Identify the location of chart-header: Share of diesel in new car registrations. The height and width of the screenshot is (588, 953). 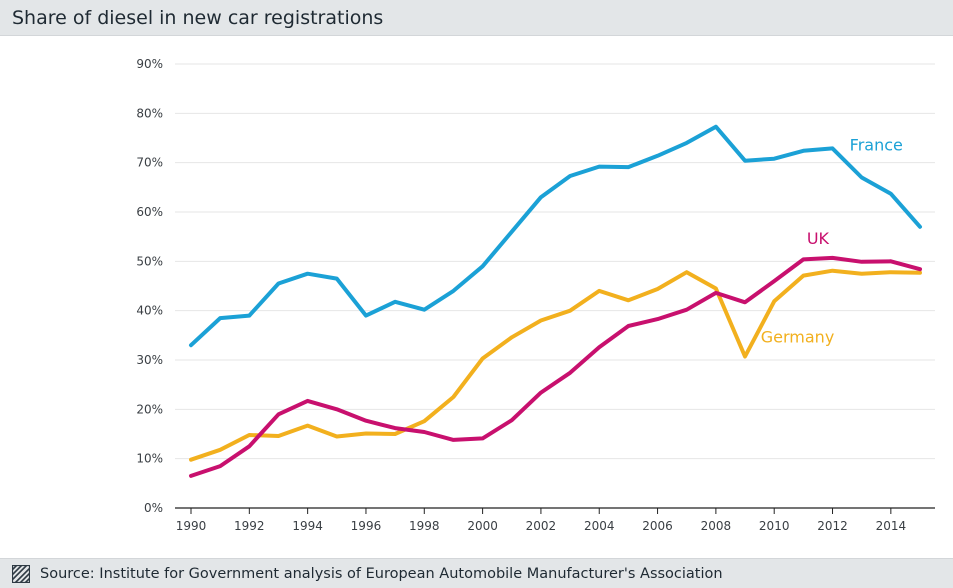
(476, 18).